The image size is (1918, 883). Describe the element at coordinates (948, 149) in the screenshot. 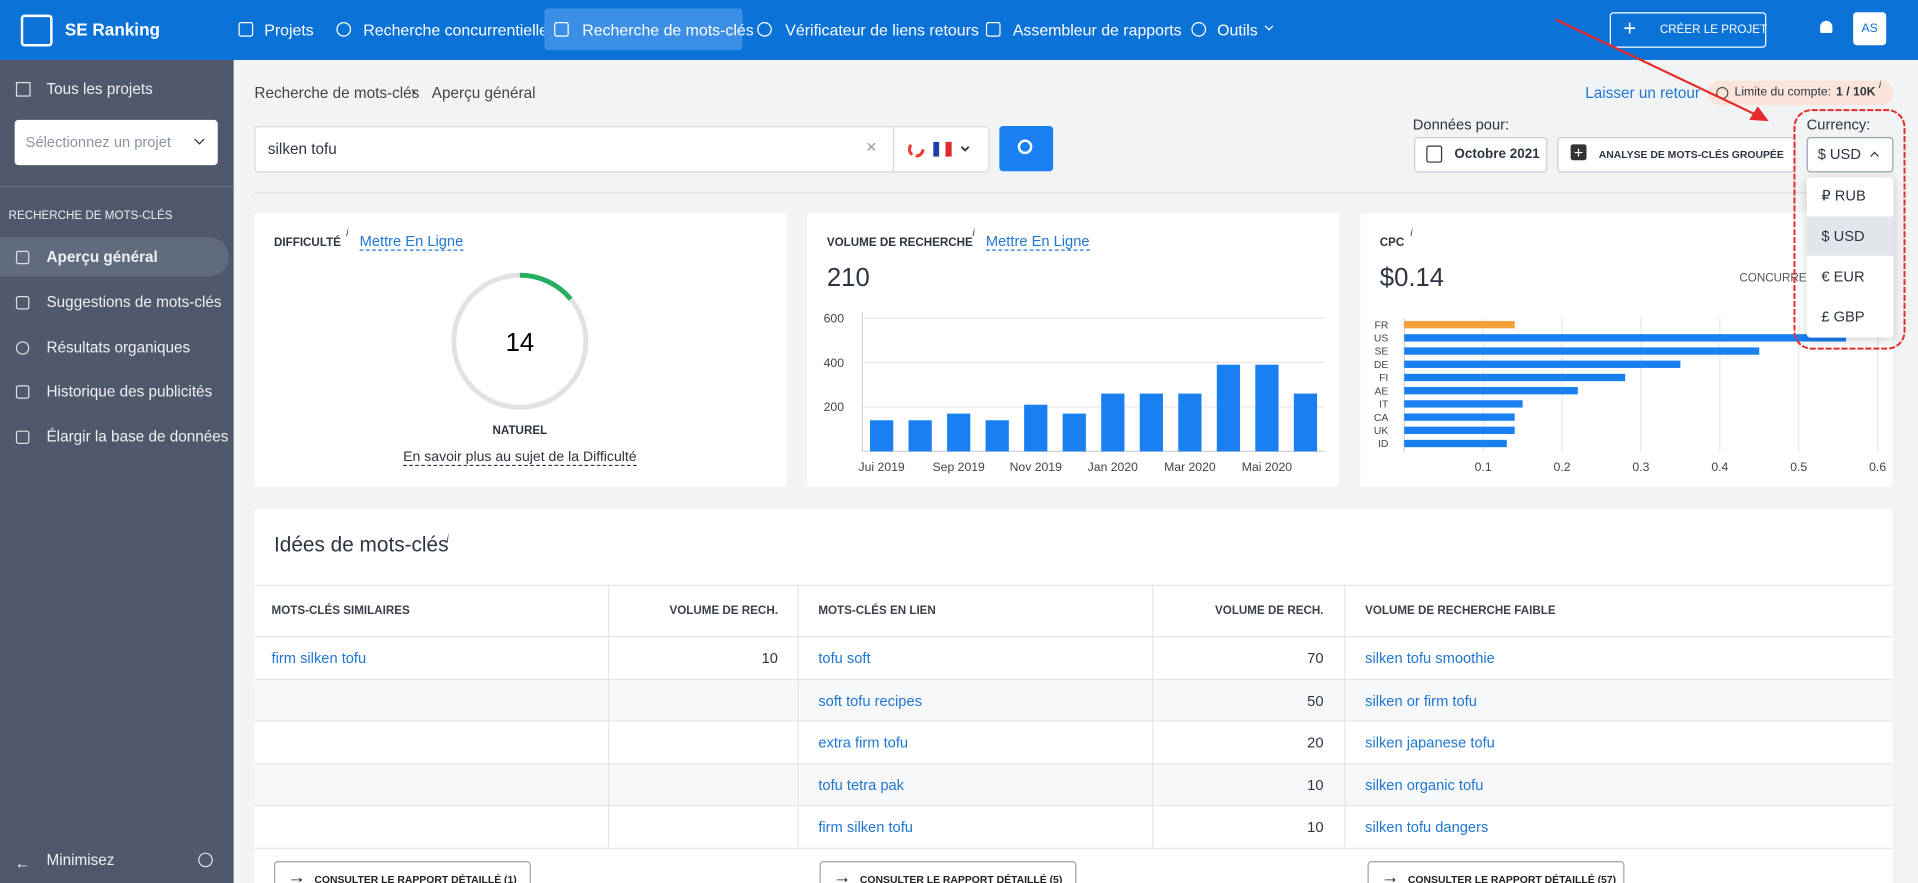

I see `flag-red` at that location.